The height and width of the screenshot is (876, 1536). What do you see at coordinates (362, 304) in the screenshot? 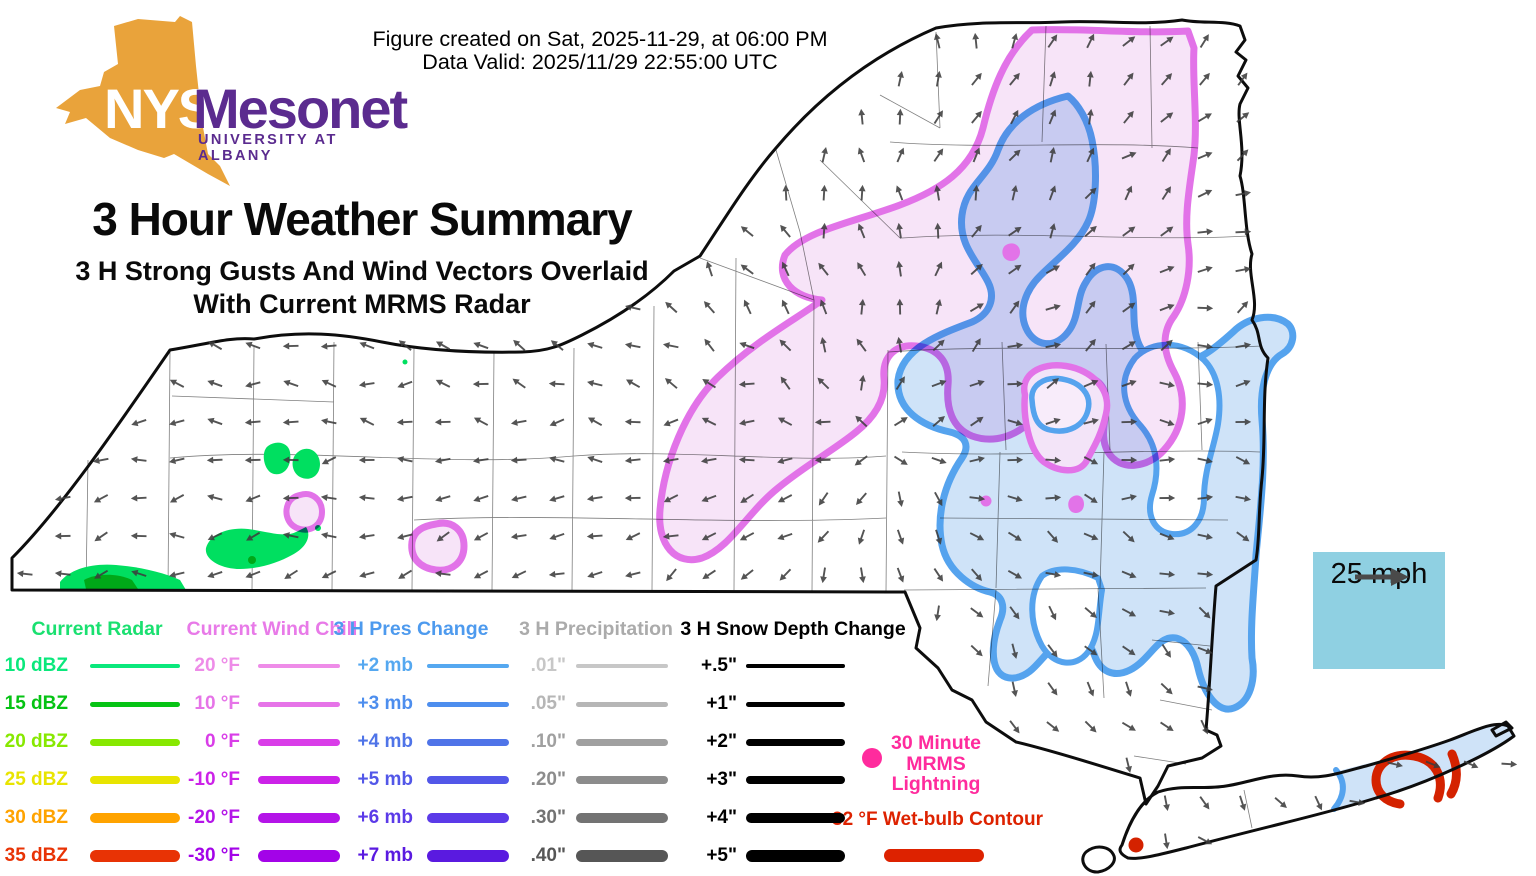
I see `subtitle-line2: With Current MRMS Radar` at bounding box center [362, 304].